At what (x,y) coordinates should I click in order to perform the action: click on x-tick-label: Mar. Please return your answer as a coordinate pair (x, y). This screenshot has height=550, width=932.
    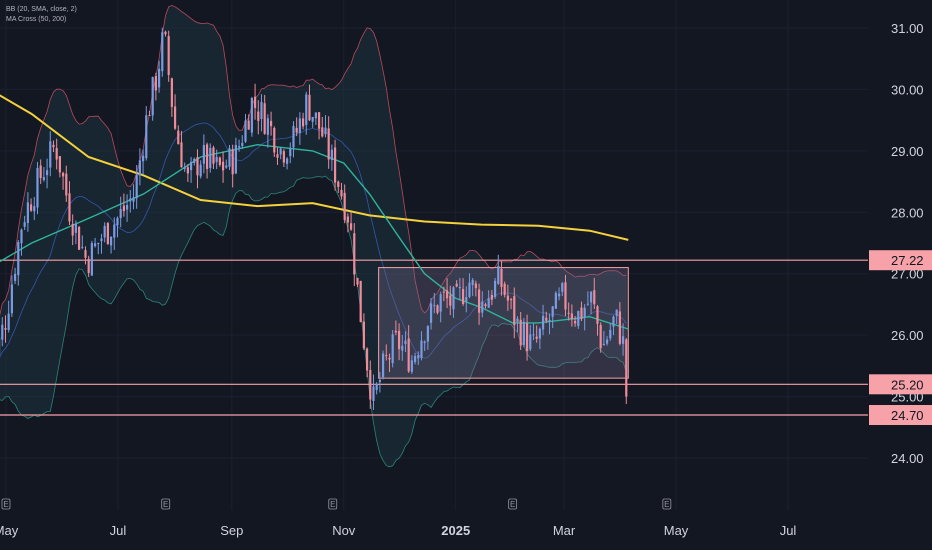
    Looking at the image, I should click on (564, 530).